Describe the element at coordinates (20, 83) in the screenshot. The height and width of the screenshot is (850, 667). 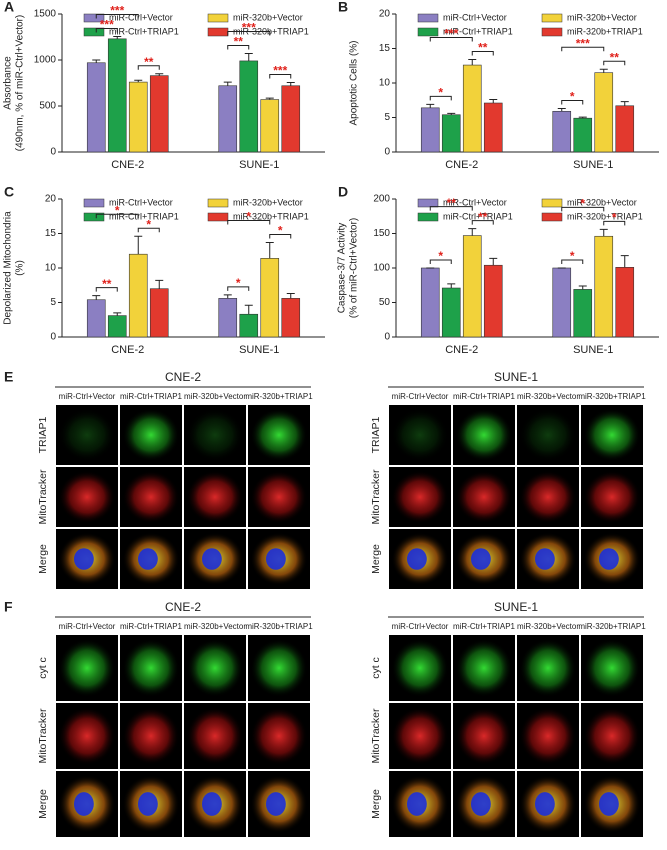
I see `y-axis-label: (490nm, % of miR-Ctrl+Vector)` at that location.